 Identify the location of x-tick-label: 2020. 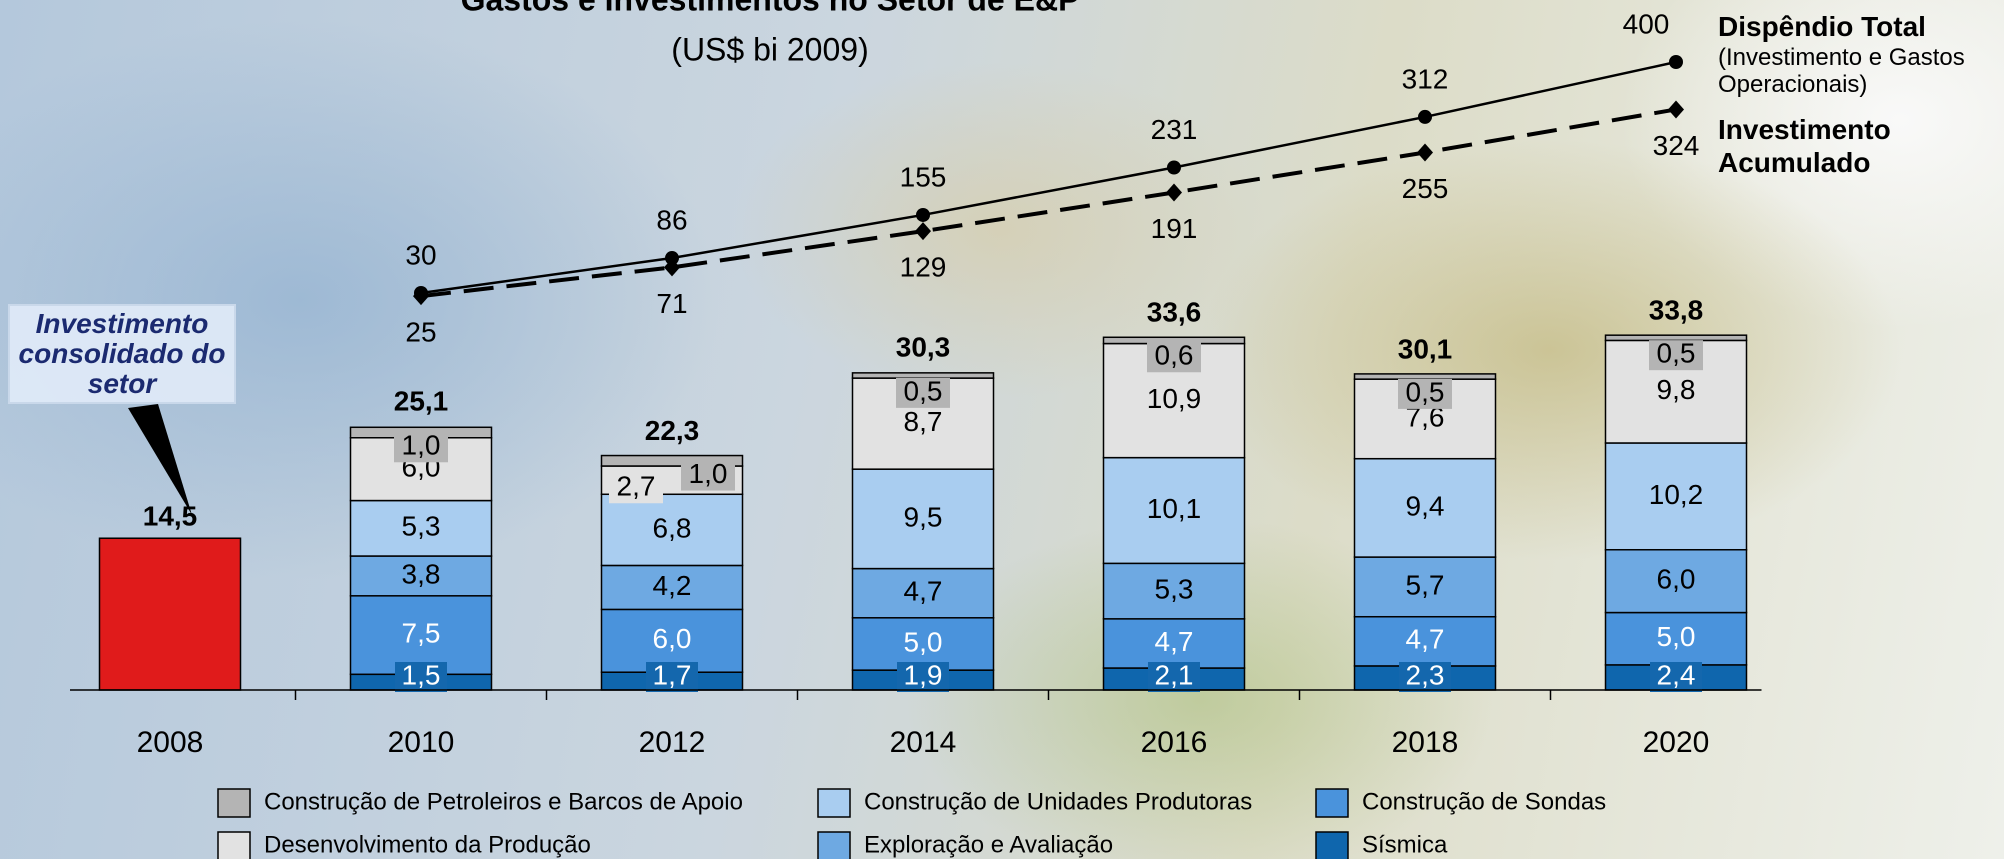
(1676, 742).